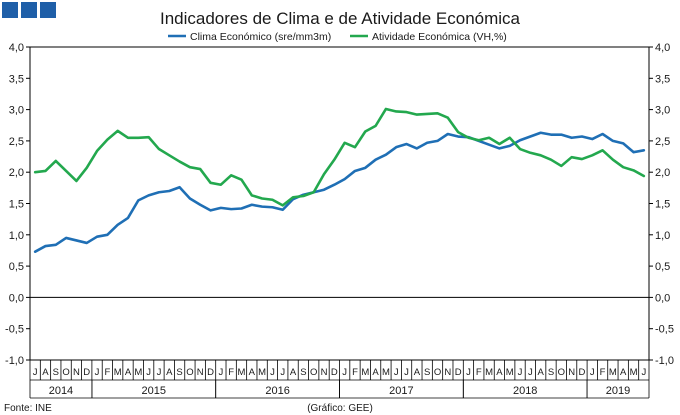  I want to click on y-tick-label-left: -0,5, so click(14, 330).